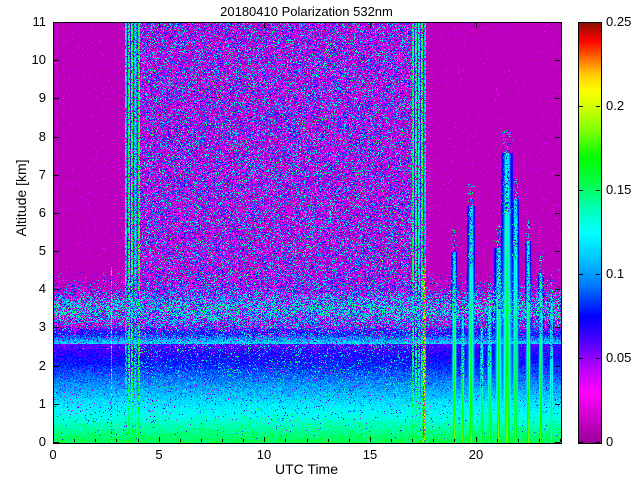  I want to click on y-tick-label: 6, so click(42, 212).